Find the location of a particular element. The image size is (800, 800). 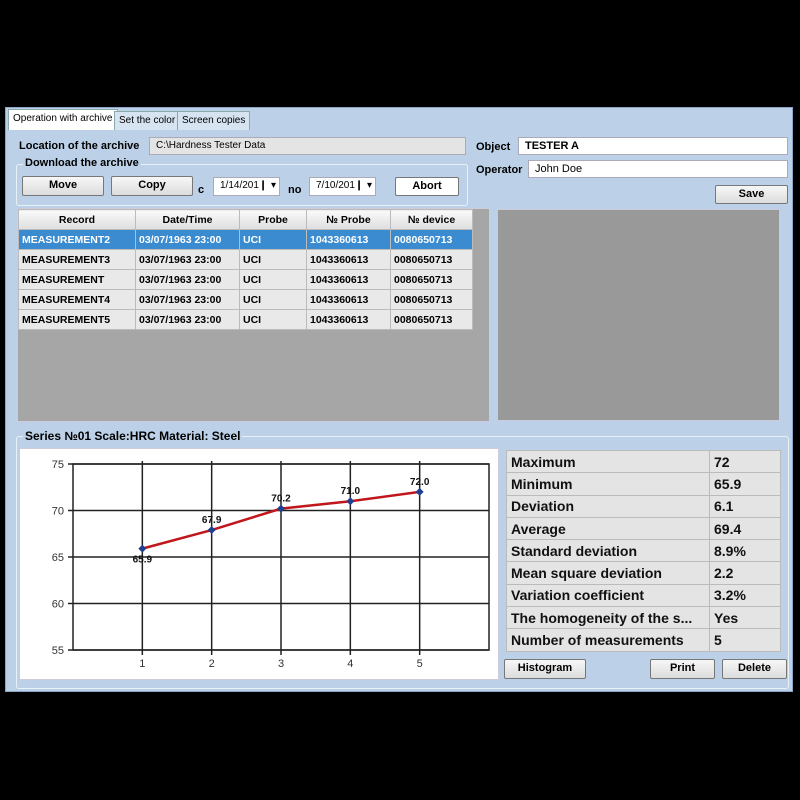

stats-row: Number of measurements 5 is located at coordinates (643, 640).